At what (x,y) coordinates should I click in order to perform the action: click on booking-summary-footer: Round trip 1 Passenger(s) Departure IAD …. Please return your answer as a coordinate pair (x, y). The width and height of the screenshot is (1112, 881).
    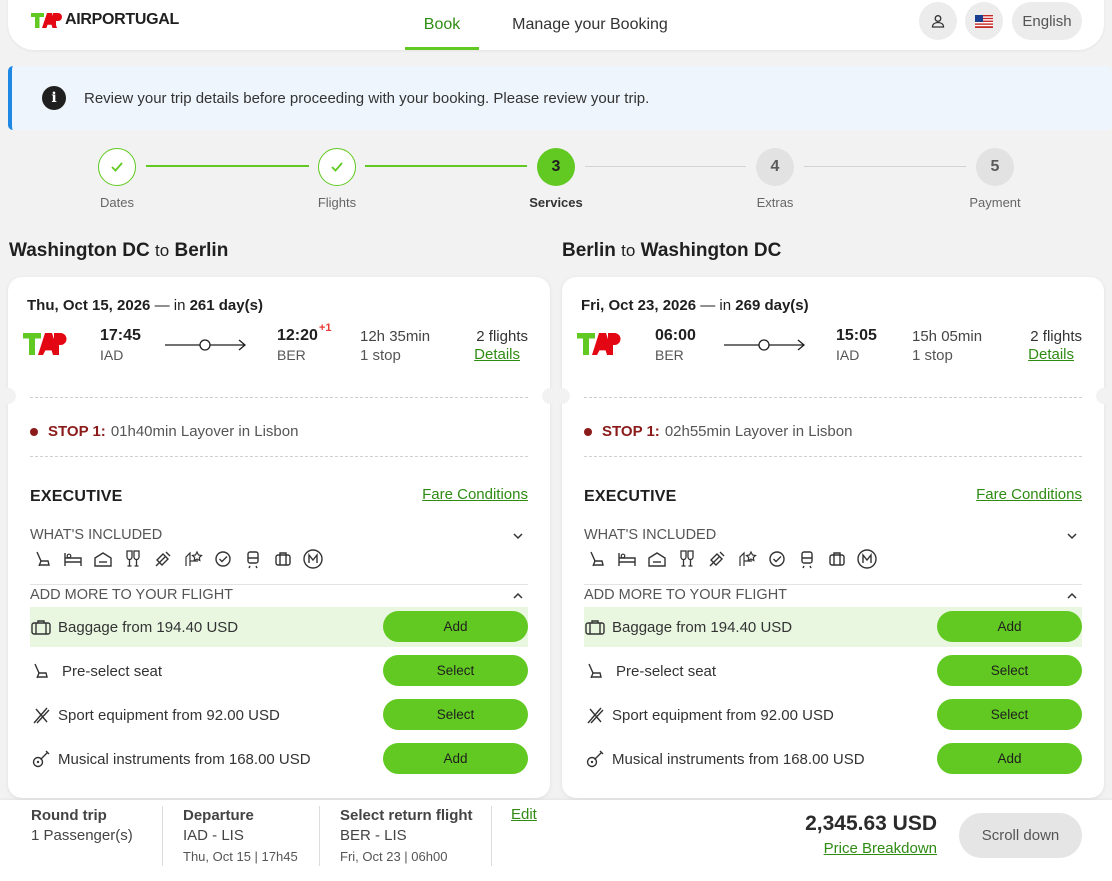
    Looking at the image, I should click on (556, 840).